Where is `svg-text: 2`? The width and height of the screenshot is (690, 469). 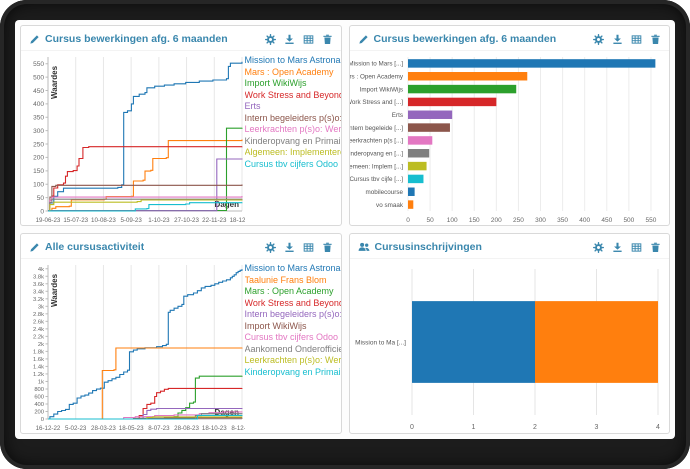
svg-text: 2 is located at coordinates (535, 427).